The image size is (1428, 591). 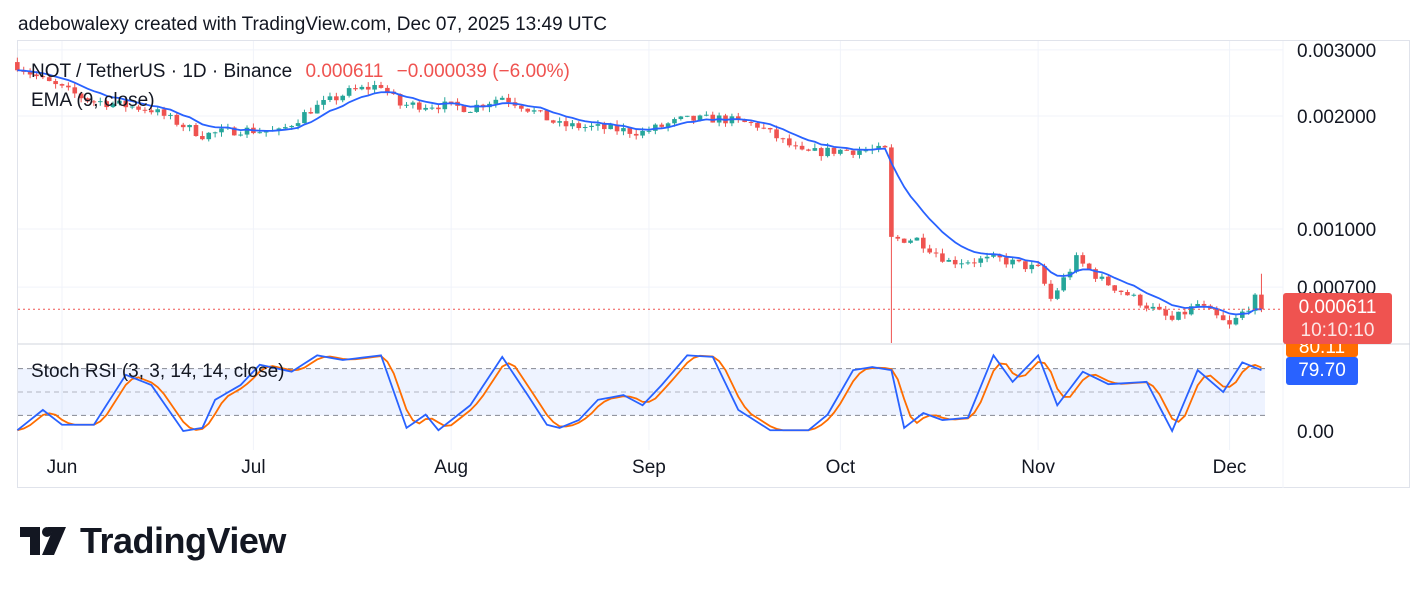 What do you see at coordinates (162, 71) in the screenshot?
I see `legend-symbol: NOT / TetherUS · 1D · Binance` at bounding box center [162, 71].